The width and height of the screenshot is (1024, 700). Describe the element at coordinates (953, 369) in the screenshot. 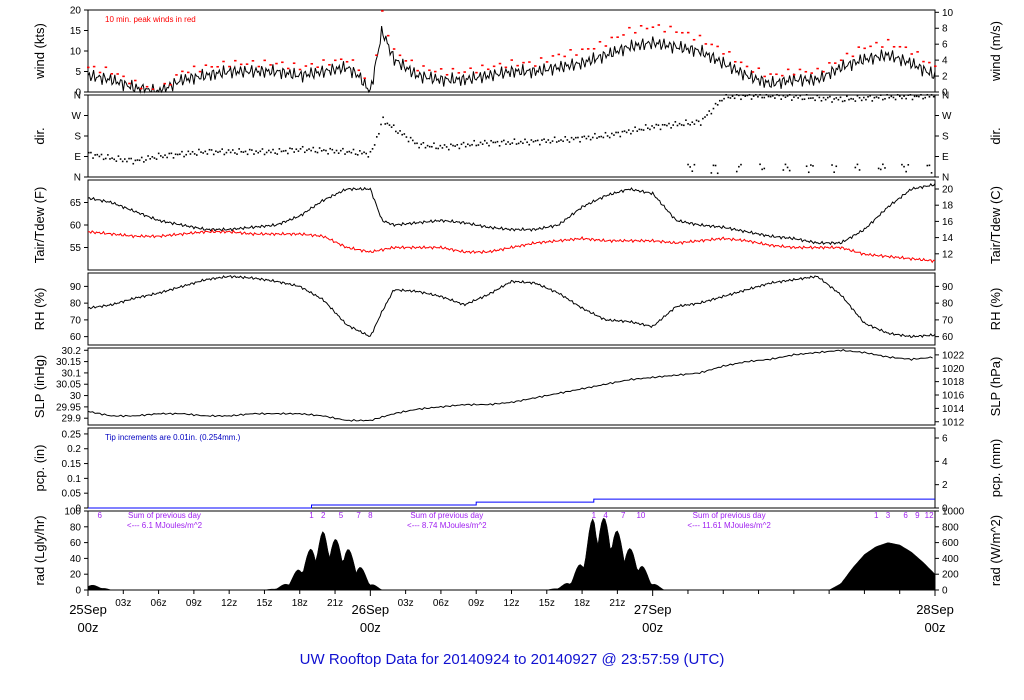

I see `y-tick-label-right: 1020` at that location.